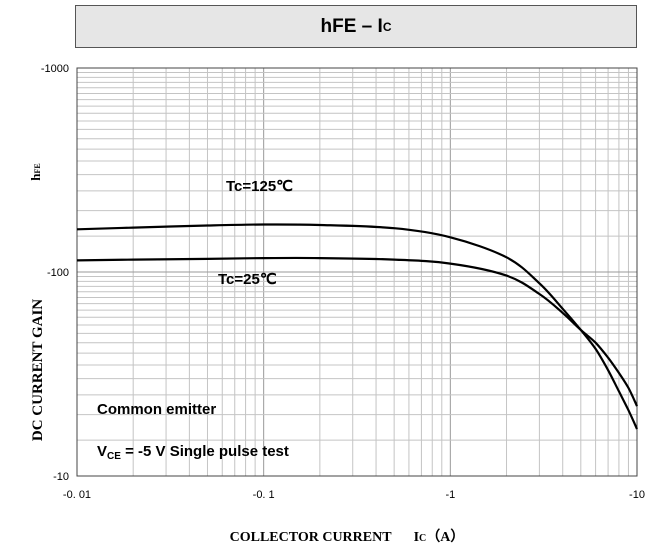 Image resolution: width=662 pixels, height=556 pixels. I want to click on x-tick-label: -0. 01, so click(77, 495).